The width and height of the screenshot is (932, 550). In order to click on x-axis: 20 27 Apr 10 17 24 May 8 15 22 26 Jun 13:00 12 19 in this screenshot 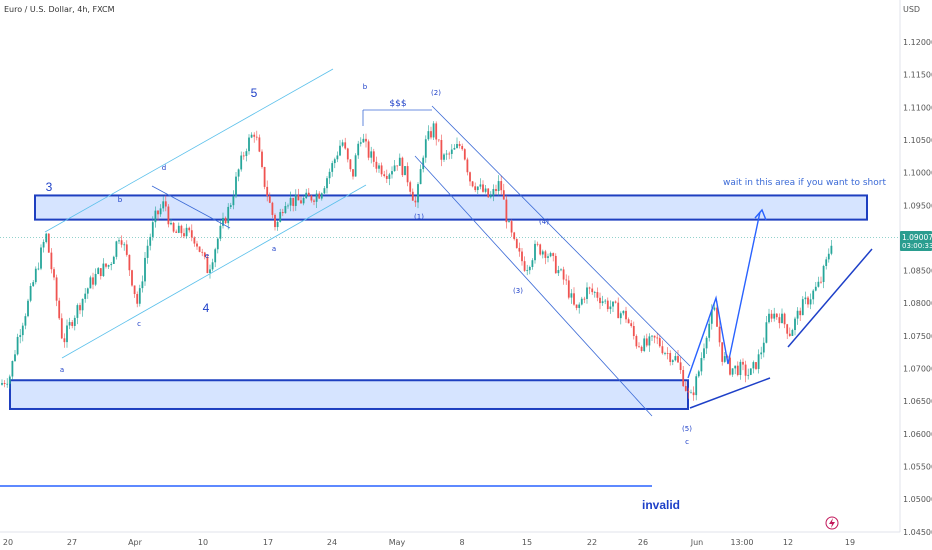, I will do `click(429, 542)`.